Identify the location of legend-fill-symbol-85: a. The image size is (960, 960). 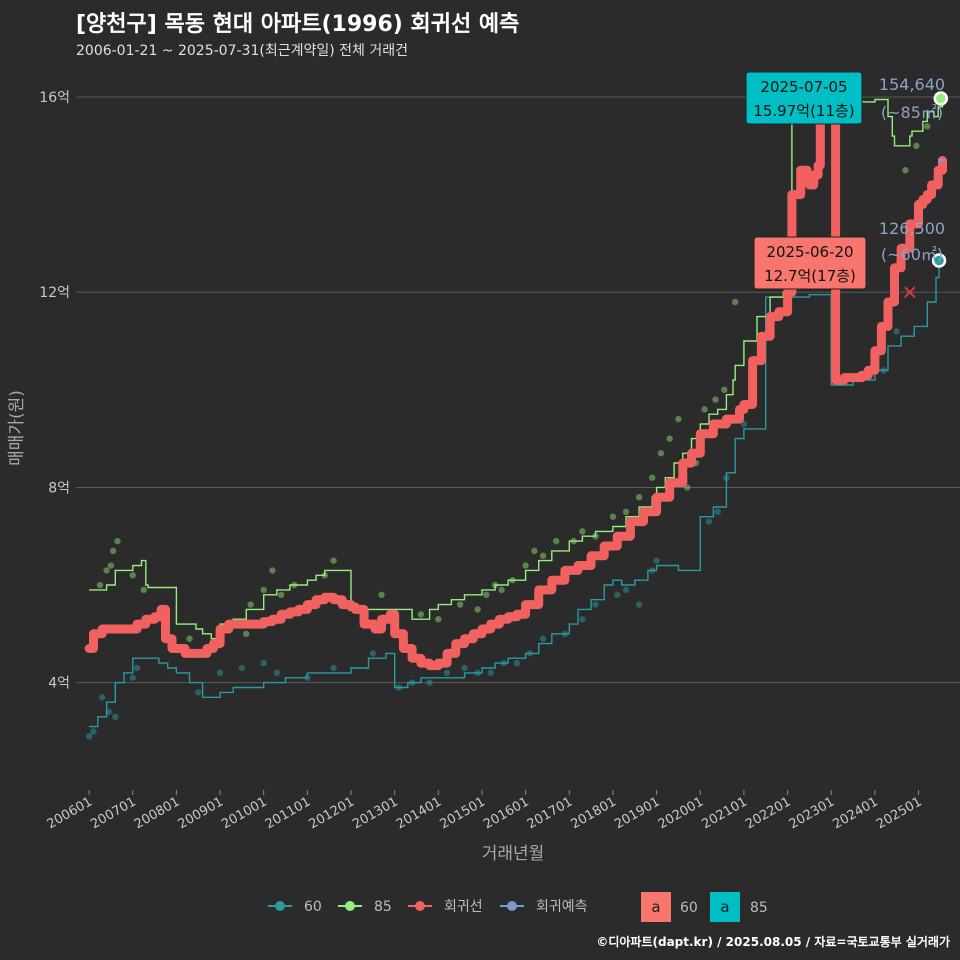
(724, 907).